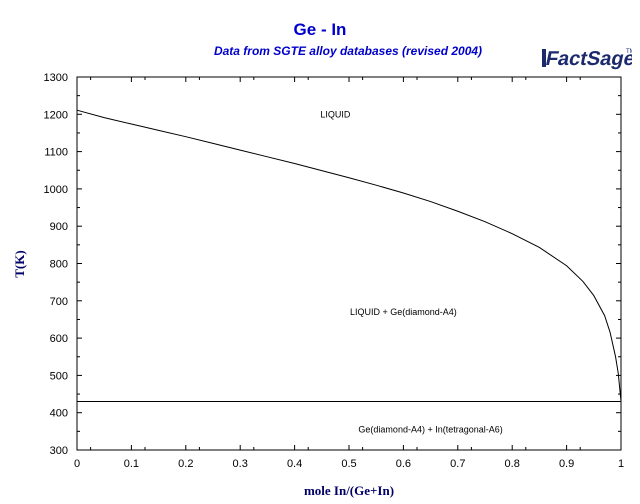 The image size is (640, 504). I want to click on logo-text: FactSage, so click(588, 59).